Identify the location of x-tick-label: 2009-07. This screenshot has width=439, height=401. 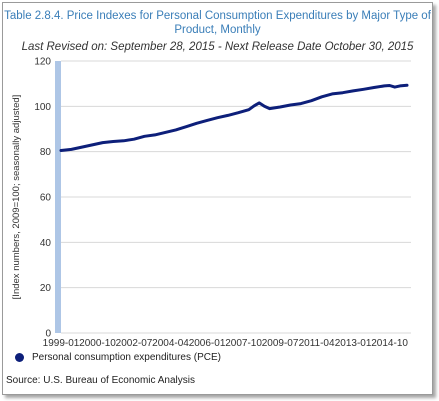
(280, 343).